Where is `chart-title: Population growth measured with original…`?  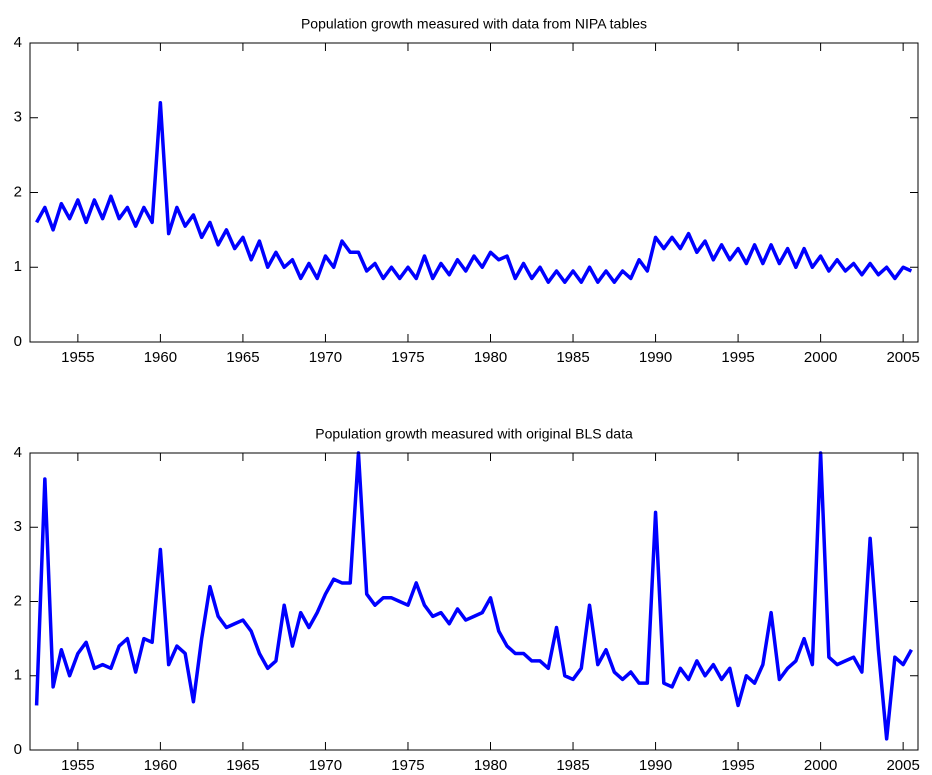
chart-title: Population growth measured with original… is located at coordinates (474, 434).